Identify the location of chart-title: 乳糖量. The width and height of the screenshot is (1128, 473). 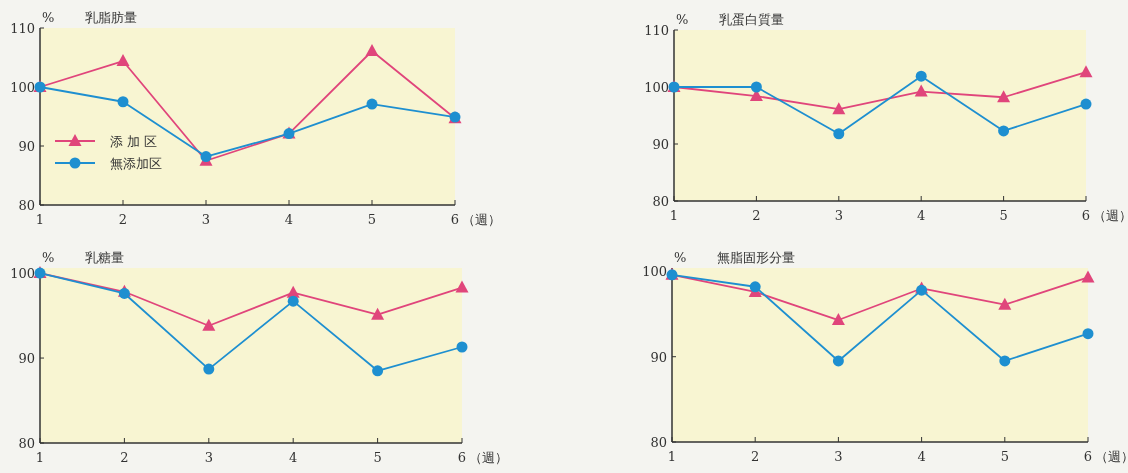
(104, 257).